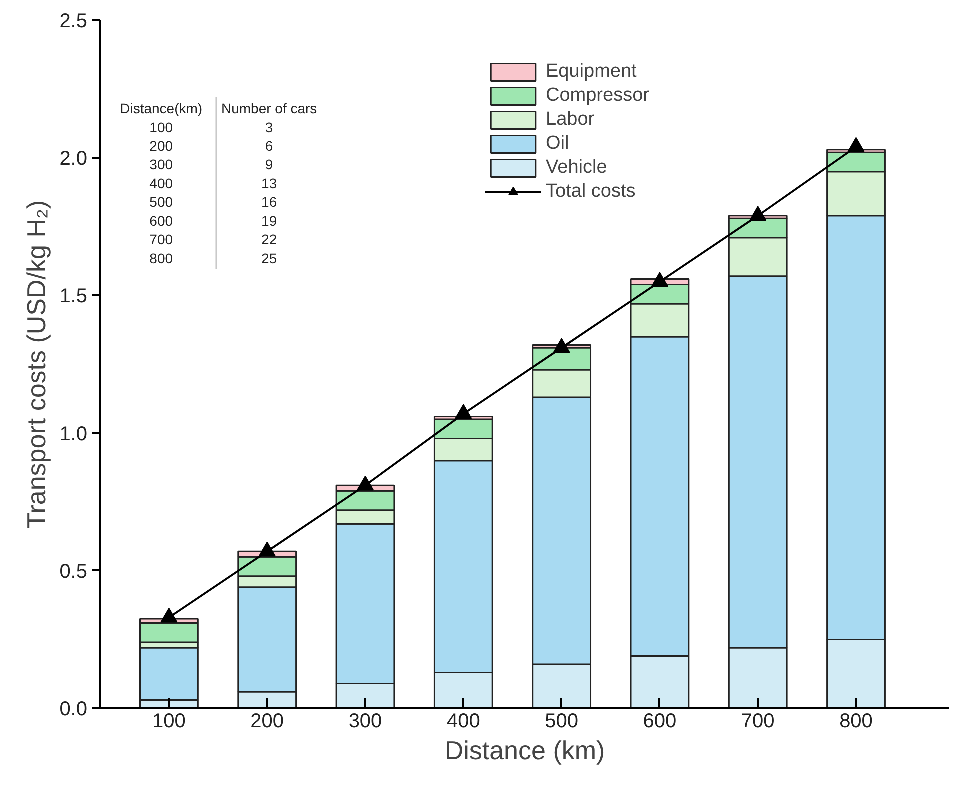 The height and width of the screenshot is (798, 959). Describe the element at coordinates (270, 202) in the screenshot. I see `annotation: 16` at that location.